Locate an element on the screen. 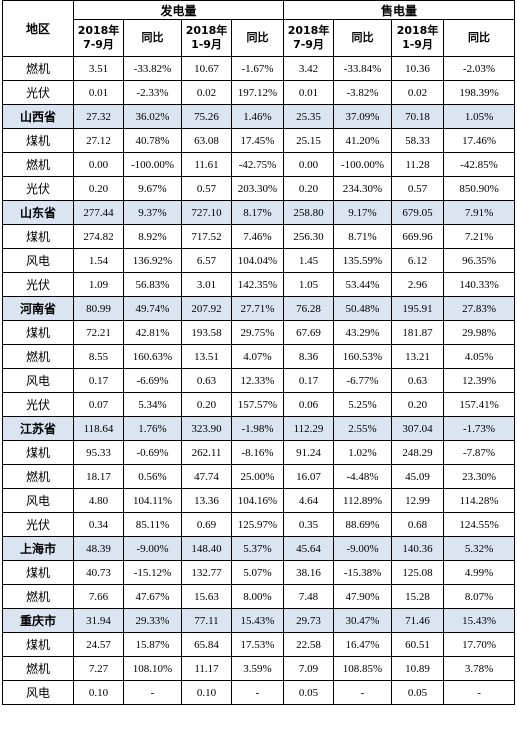  gen-ytd-yoy: 27.71% is located at coordinates (257, 308).